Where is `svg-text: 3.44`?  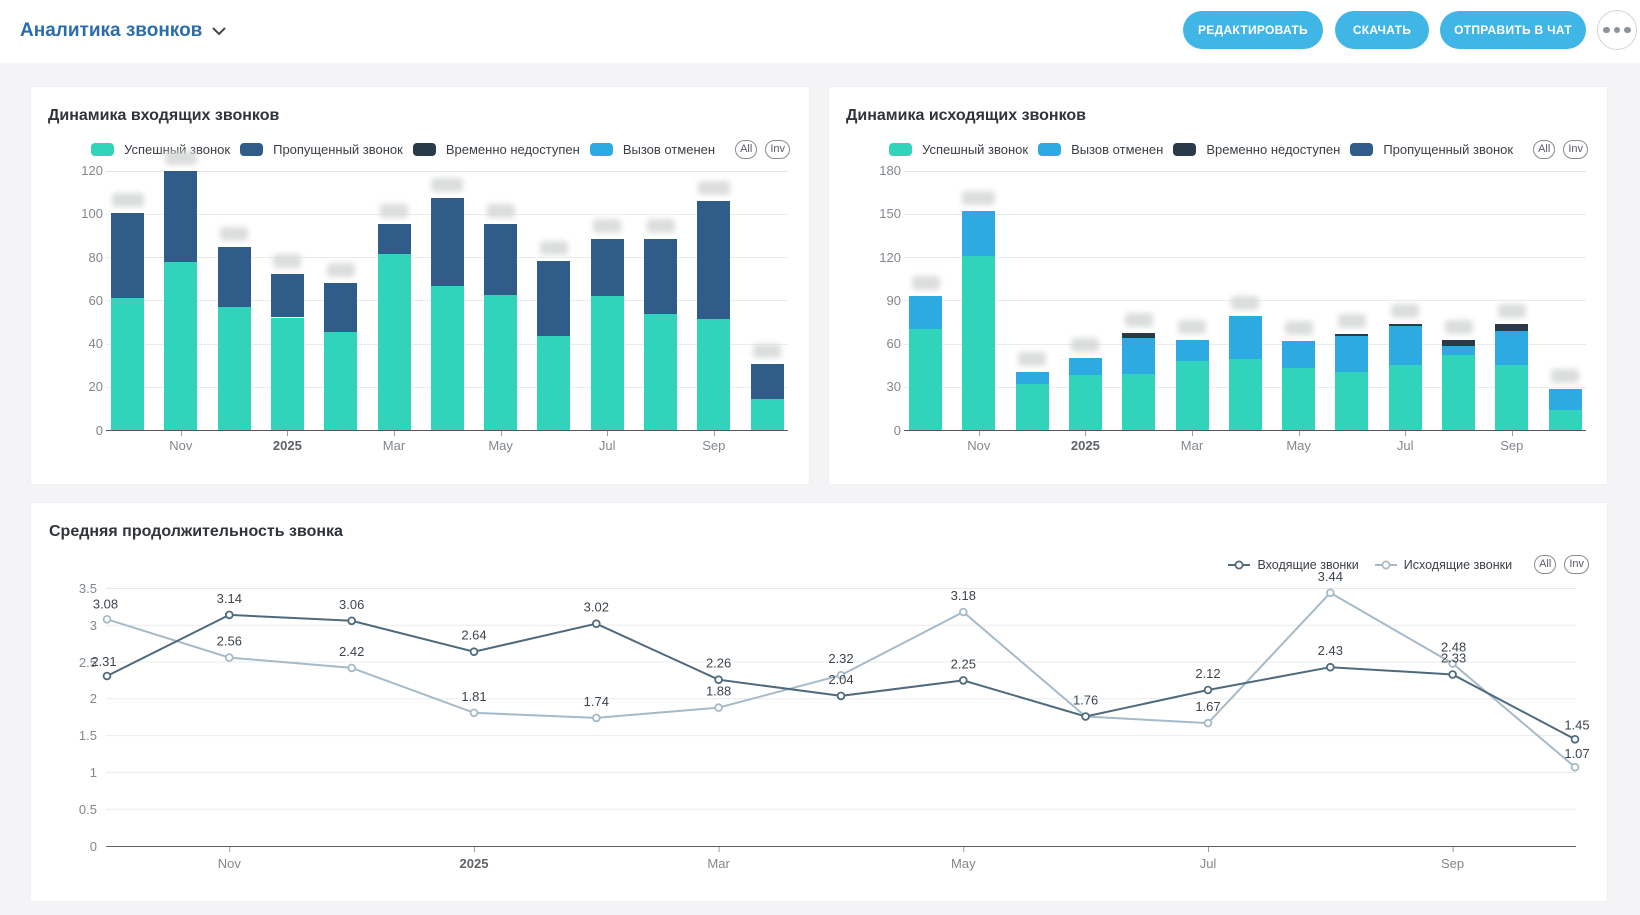 svg-text: 3.44 is located at coordinates (1330, 576).